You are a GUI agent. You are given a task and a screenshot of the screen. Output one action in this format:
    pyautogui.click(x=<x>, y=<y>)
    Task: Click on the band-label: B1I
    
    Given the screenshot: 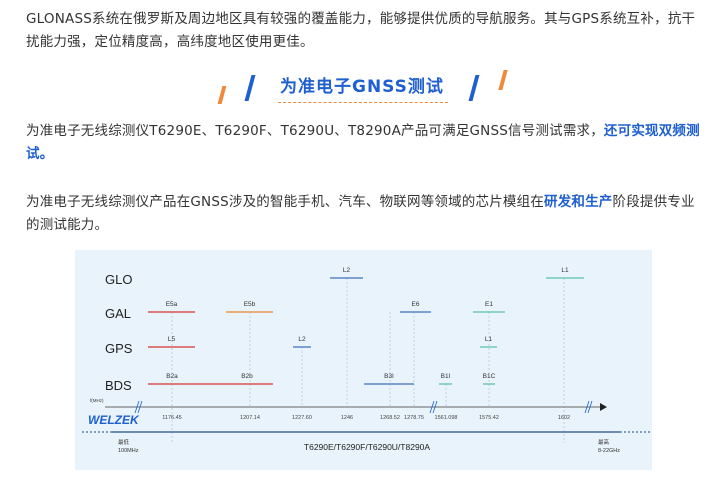 What is the action you would take?
    pyautogui.click(x=446, y=376)
    